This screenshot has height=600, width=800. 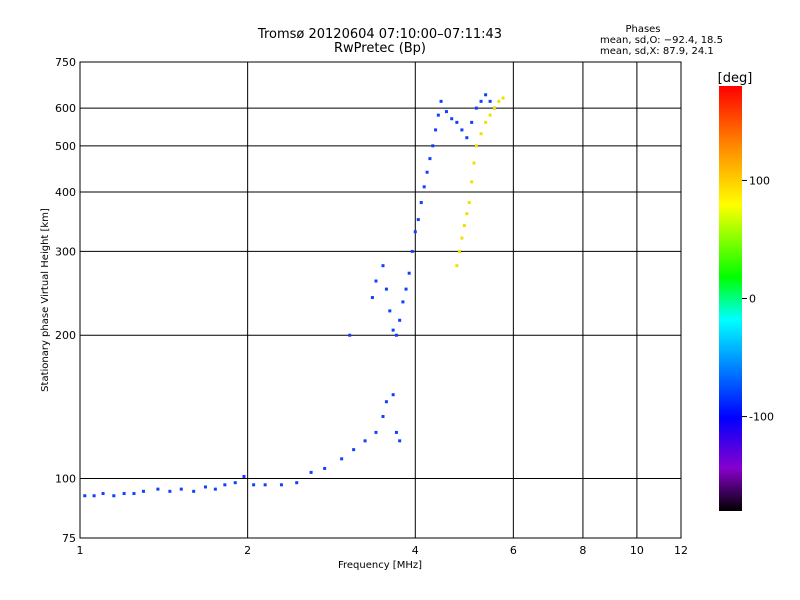 What do you see at coordinates (80, 550) in the screenshot?
I see `x-tick-label: 1` at bounding box center [80, 550].